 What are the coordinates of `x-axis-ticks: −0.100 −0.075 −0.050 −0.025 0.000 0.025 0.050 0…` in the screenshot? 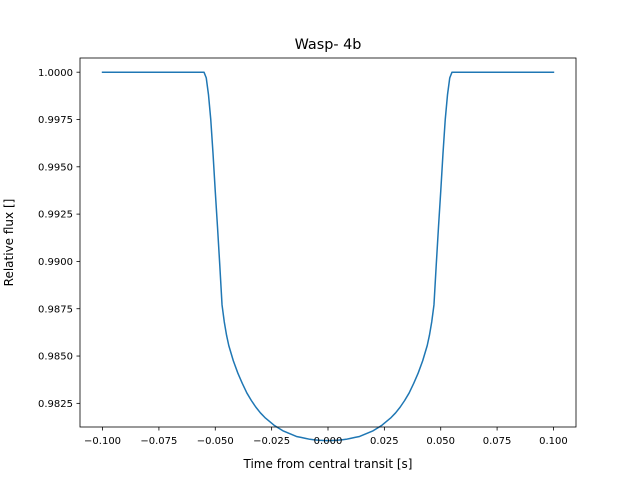 It's located at (326, 437).